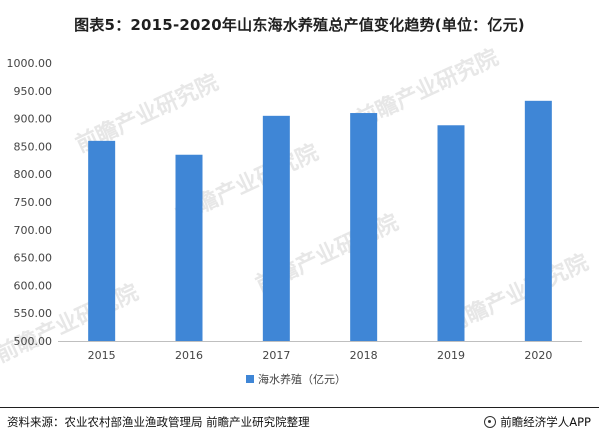 Image resolution: width=599 pixels, height=445 pixels. I want to click on bar-2018, so click(364, 227).